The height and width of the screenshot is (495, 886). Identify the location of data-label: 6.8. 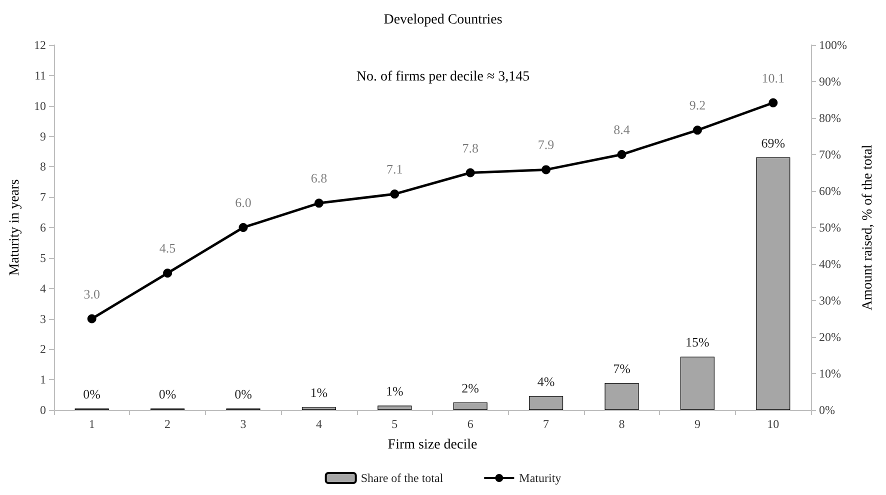
(319, 178).